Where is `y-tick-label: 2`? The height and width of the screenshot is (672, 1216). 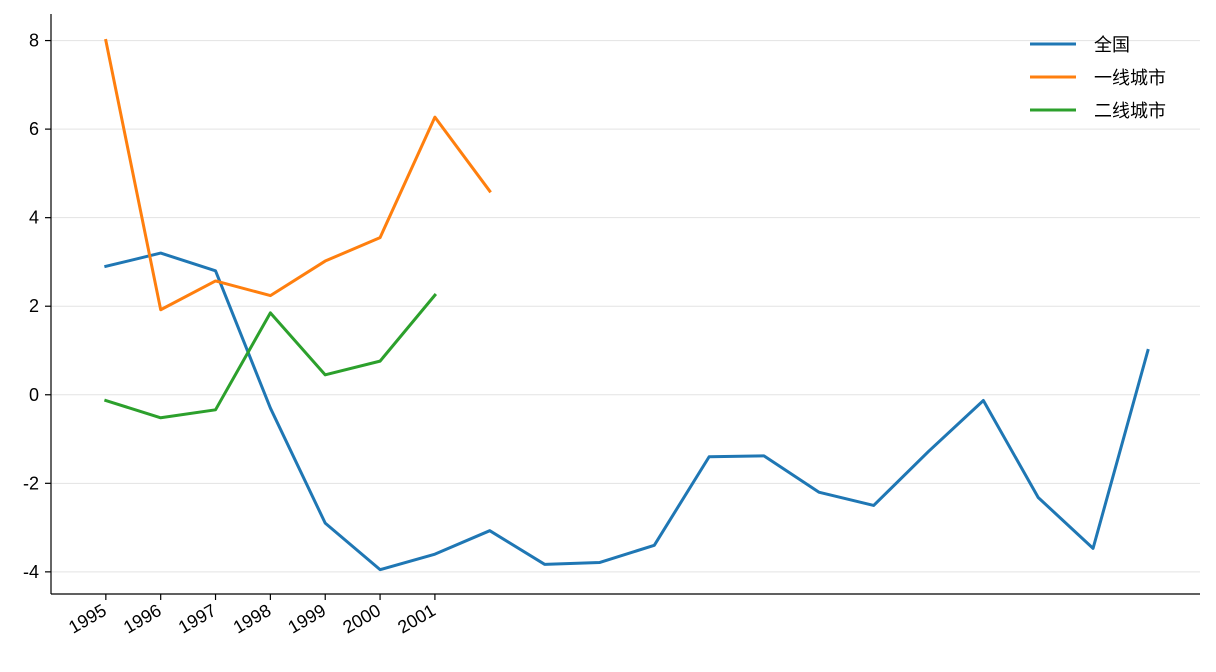 y-tick-label: 2 is located at coordinates (34, 306).